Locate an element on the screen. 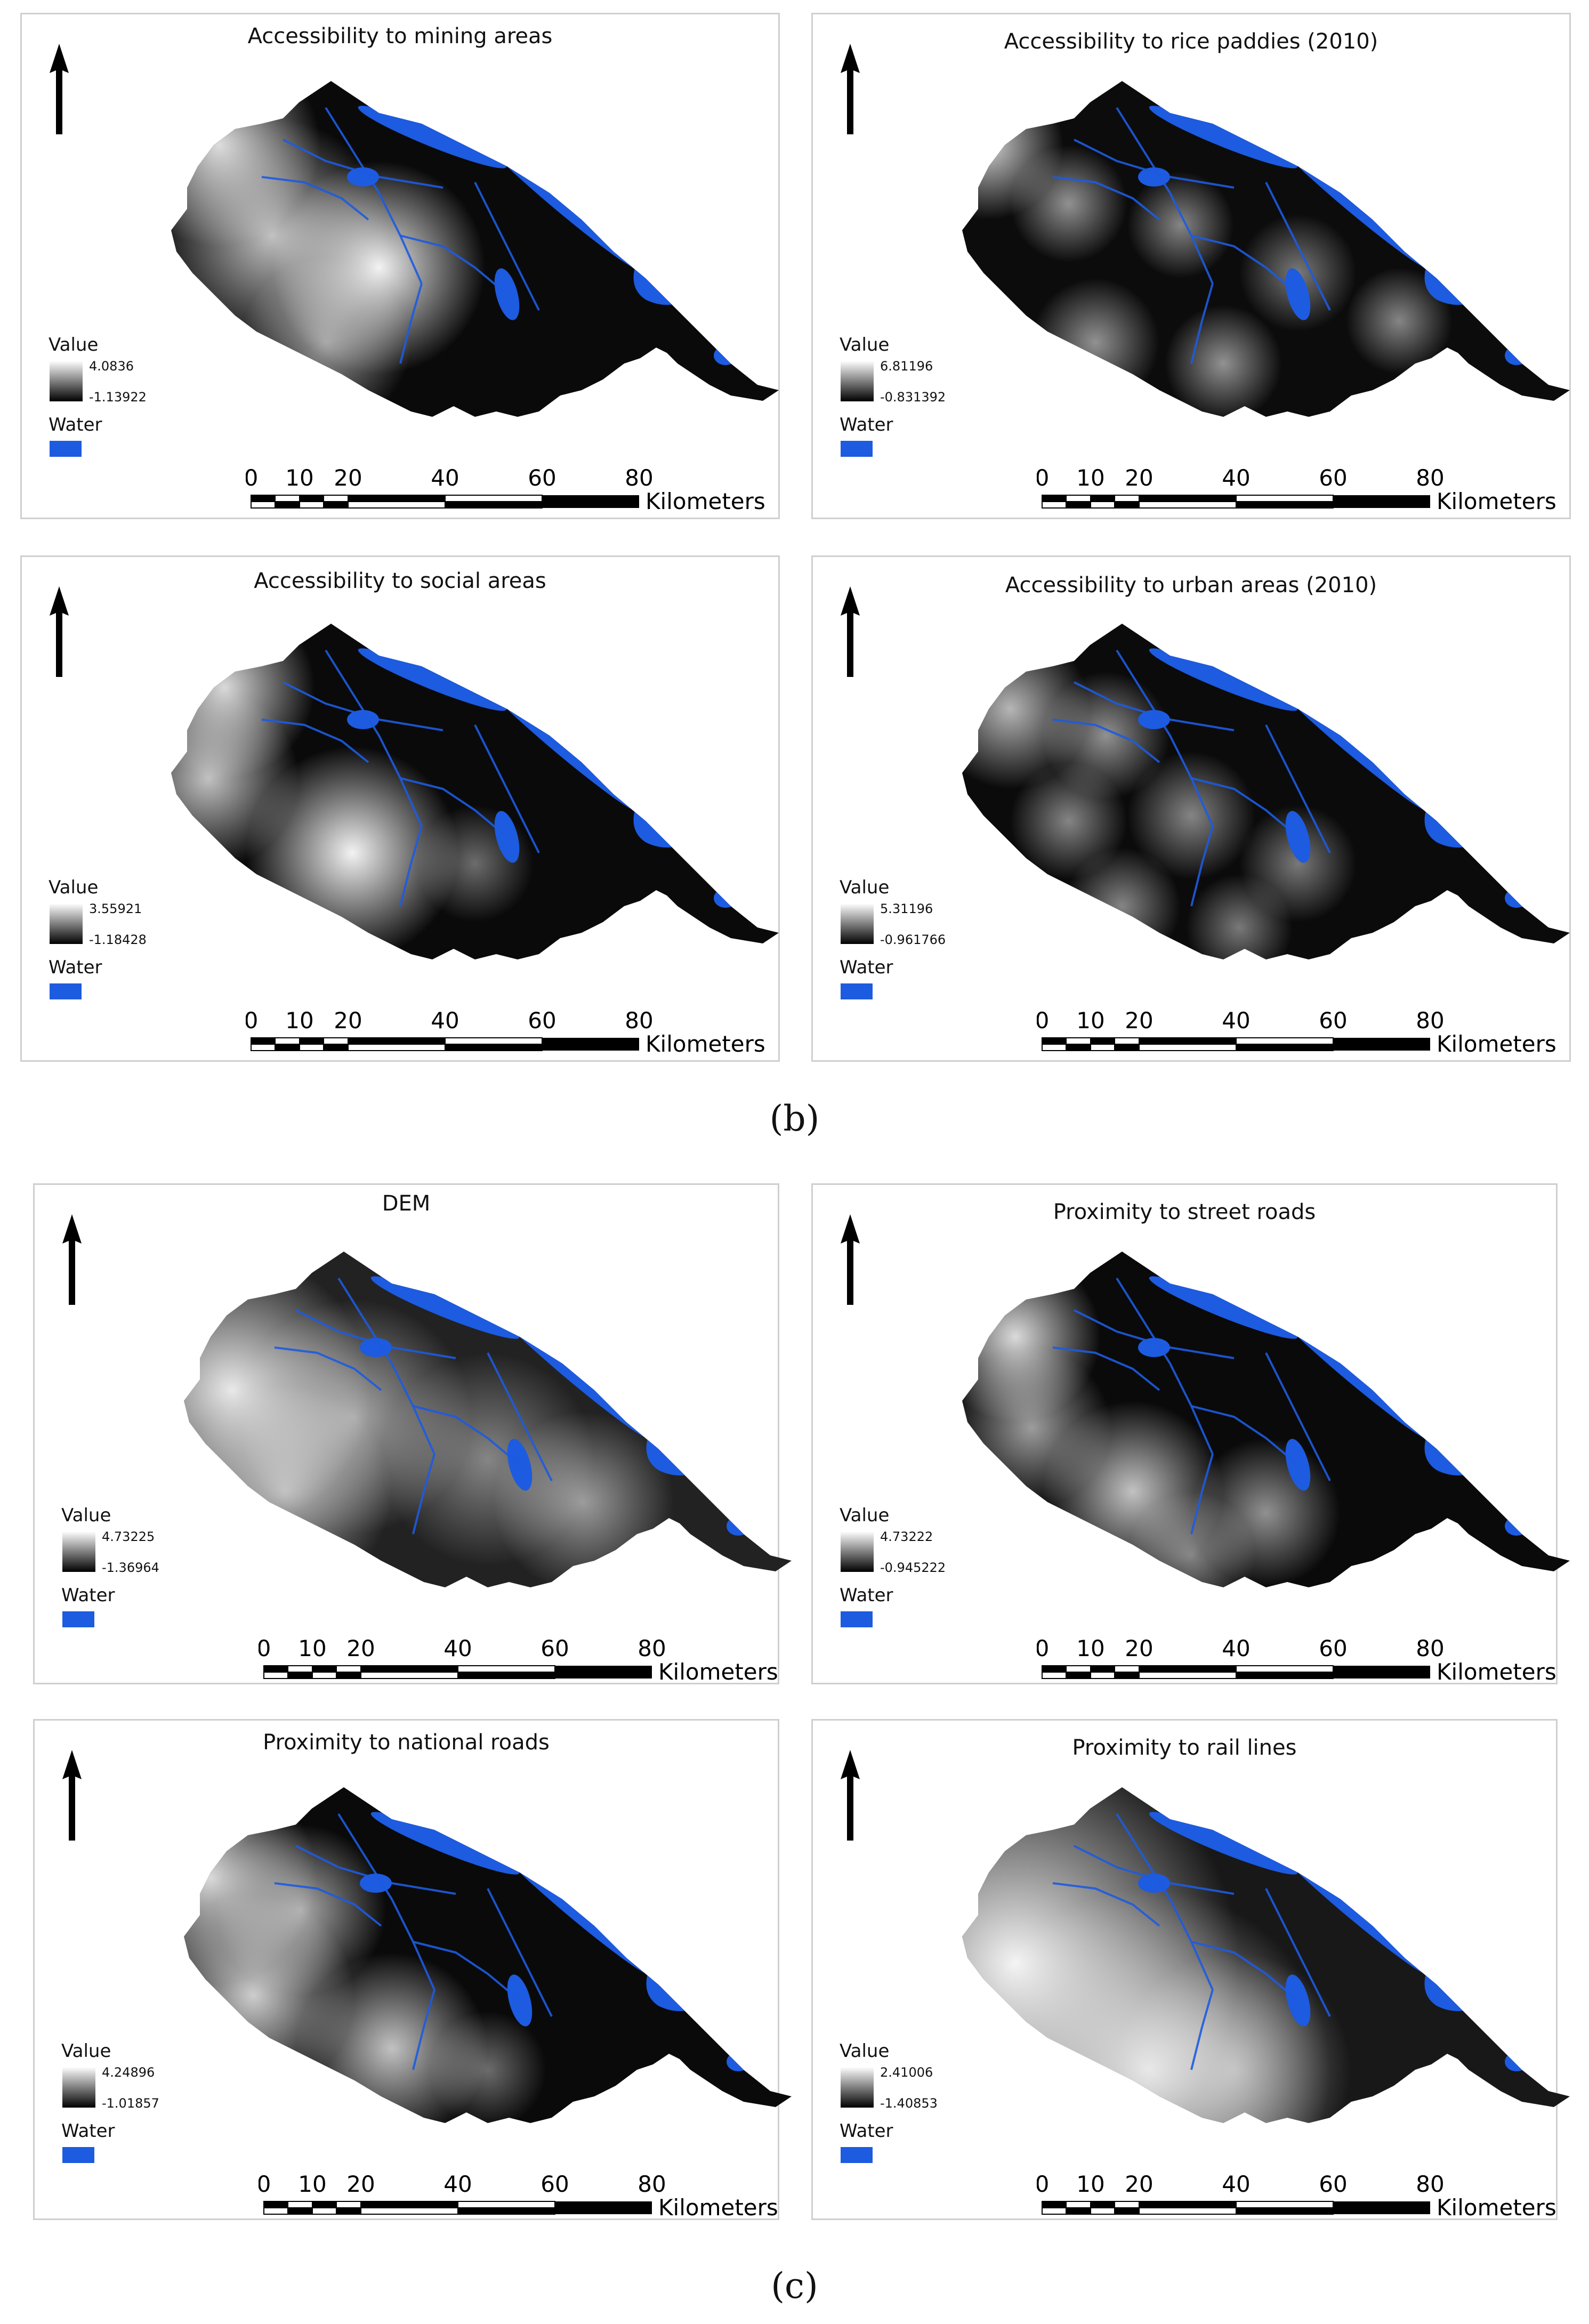 Image resolution: width=1589 pixels, height=2324 pixels. legend-max-value: 4.0836 is located at coordinates (111, 366).